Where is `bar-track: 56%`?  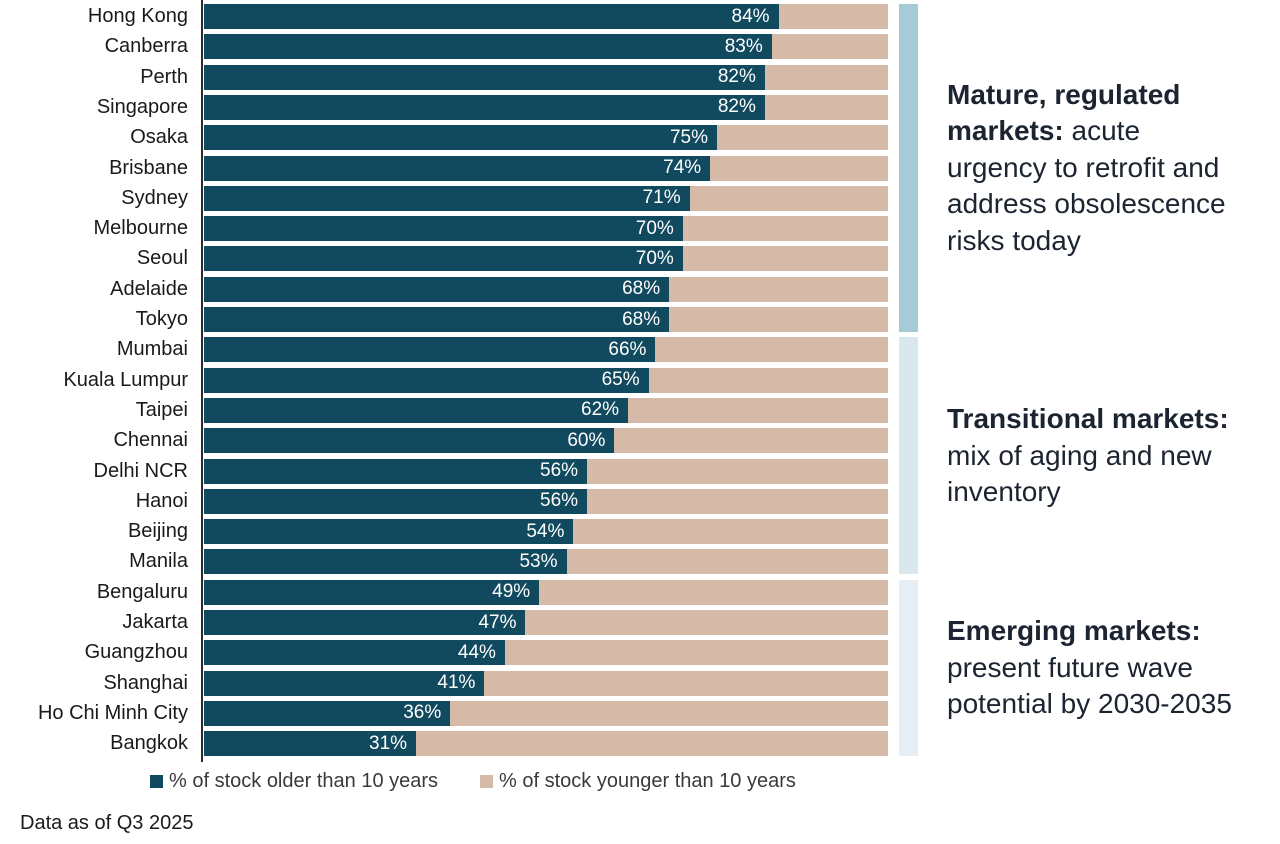
bar-track: 56% is located at coordinates (546, 501).